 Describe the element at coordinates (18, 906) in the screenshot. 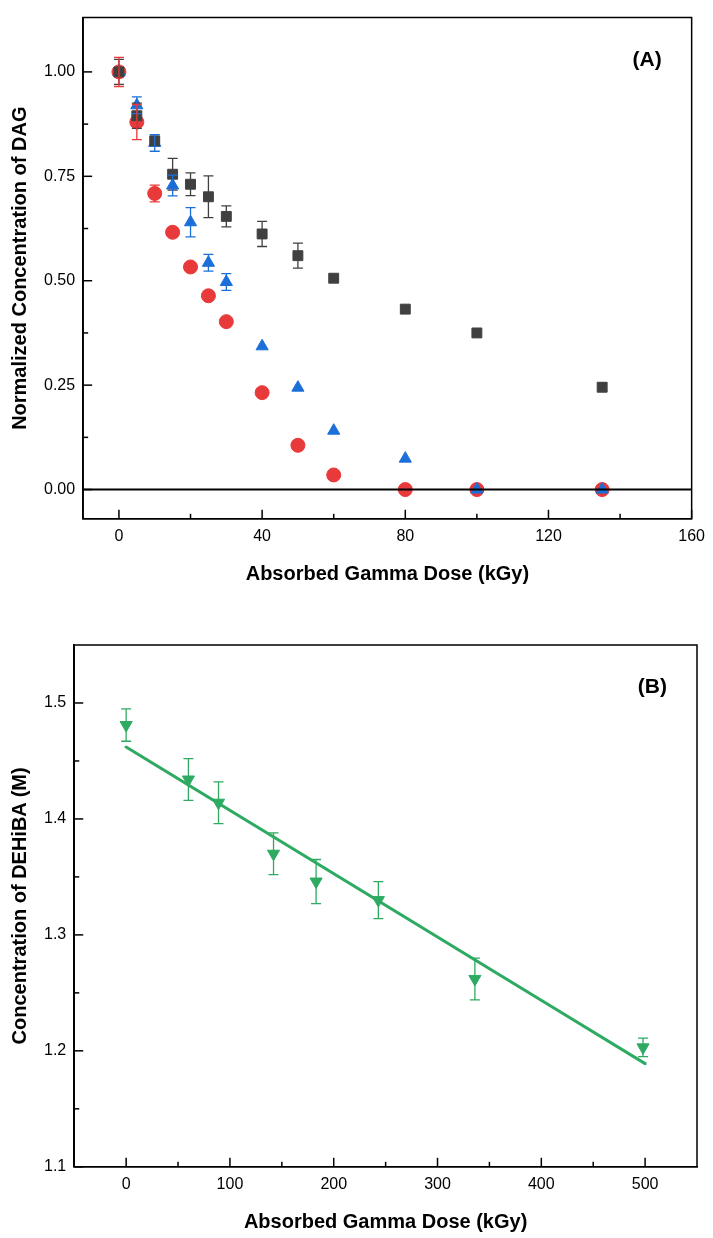

I see `y-axis-title: Concentration of DEHiBA (M)` at that location.